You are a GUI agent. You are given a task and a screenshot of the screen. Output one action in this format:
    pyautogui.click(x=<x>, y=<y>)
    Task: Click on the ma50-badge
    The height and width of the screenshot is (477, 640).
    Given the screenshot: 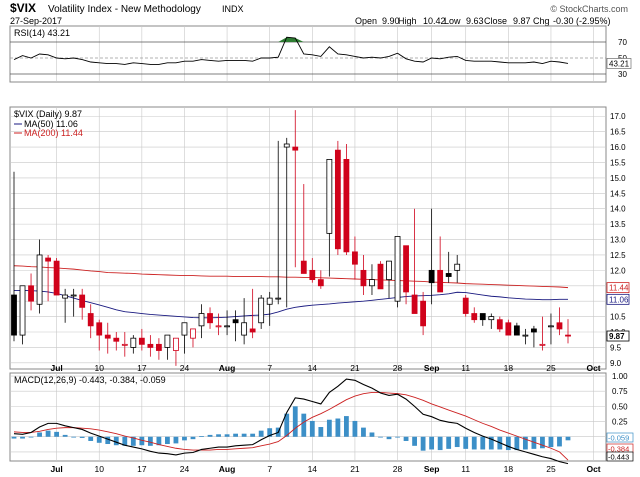 What is the action you would take?
    pyautogui.click(x=618, y=299)
    